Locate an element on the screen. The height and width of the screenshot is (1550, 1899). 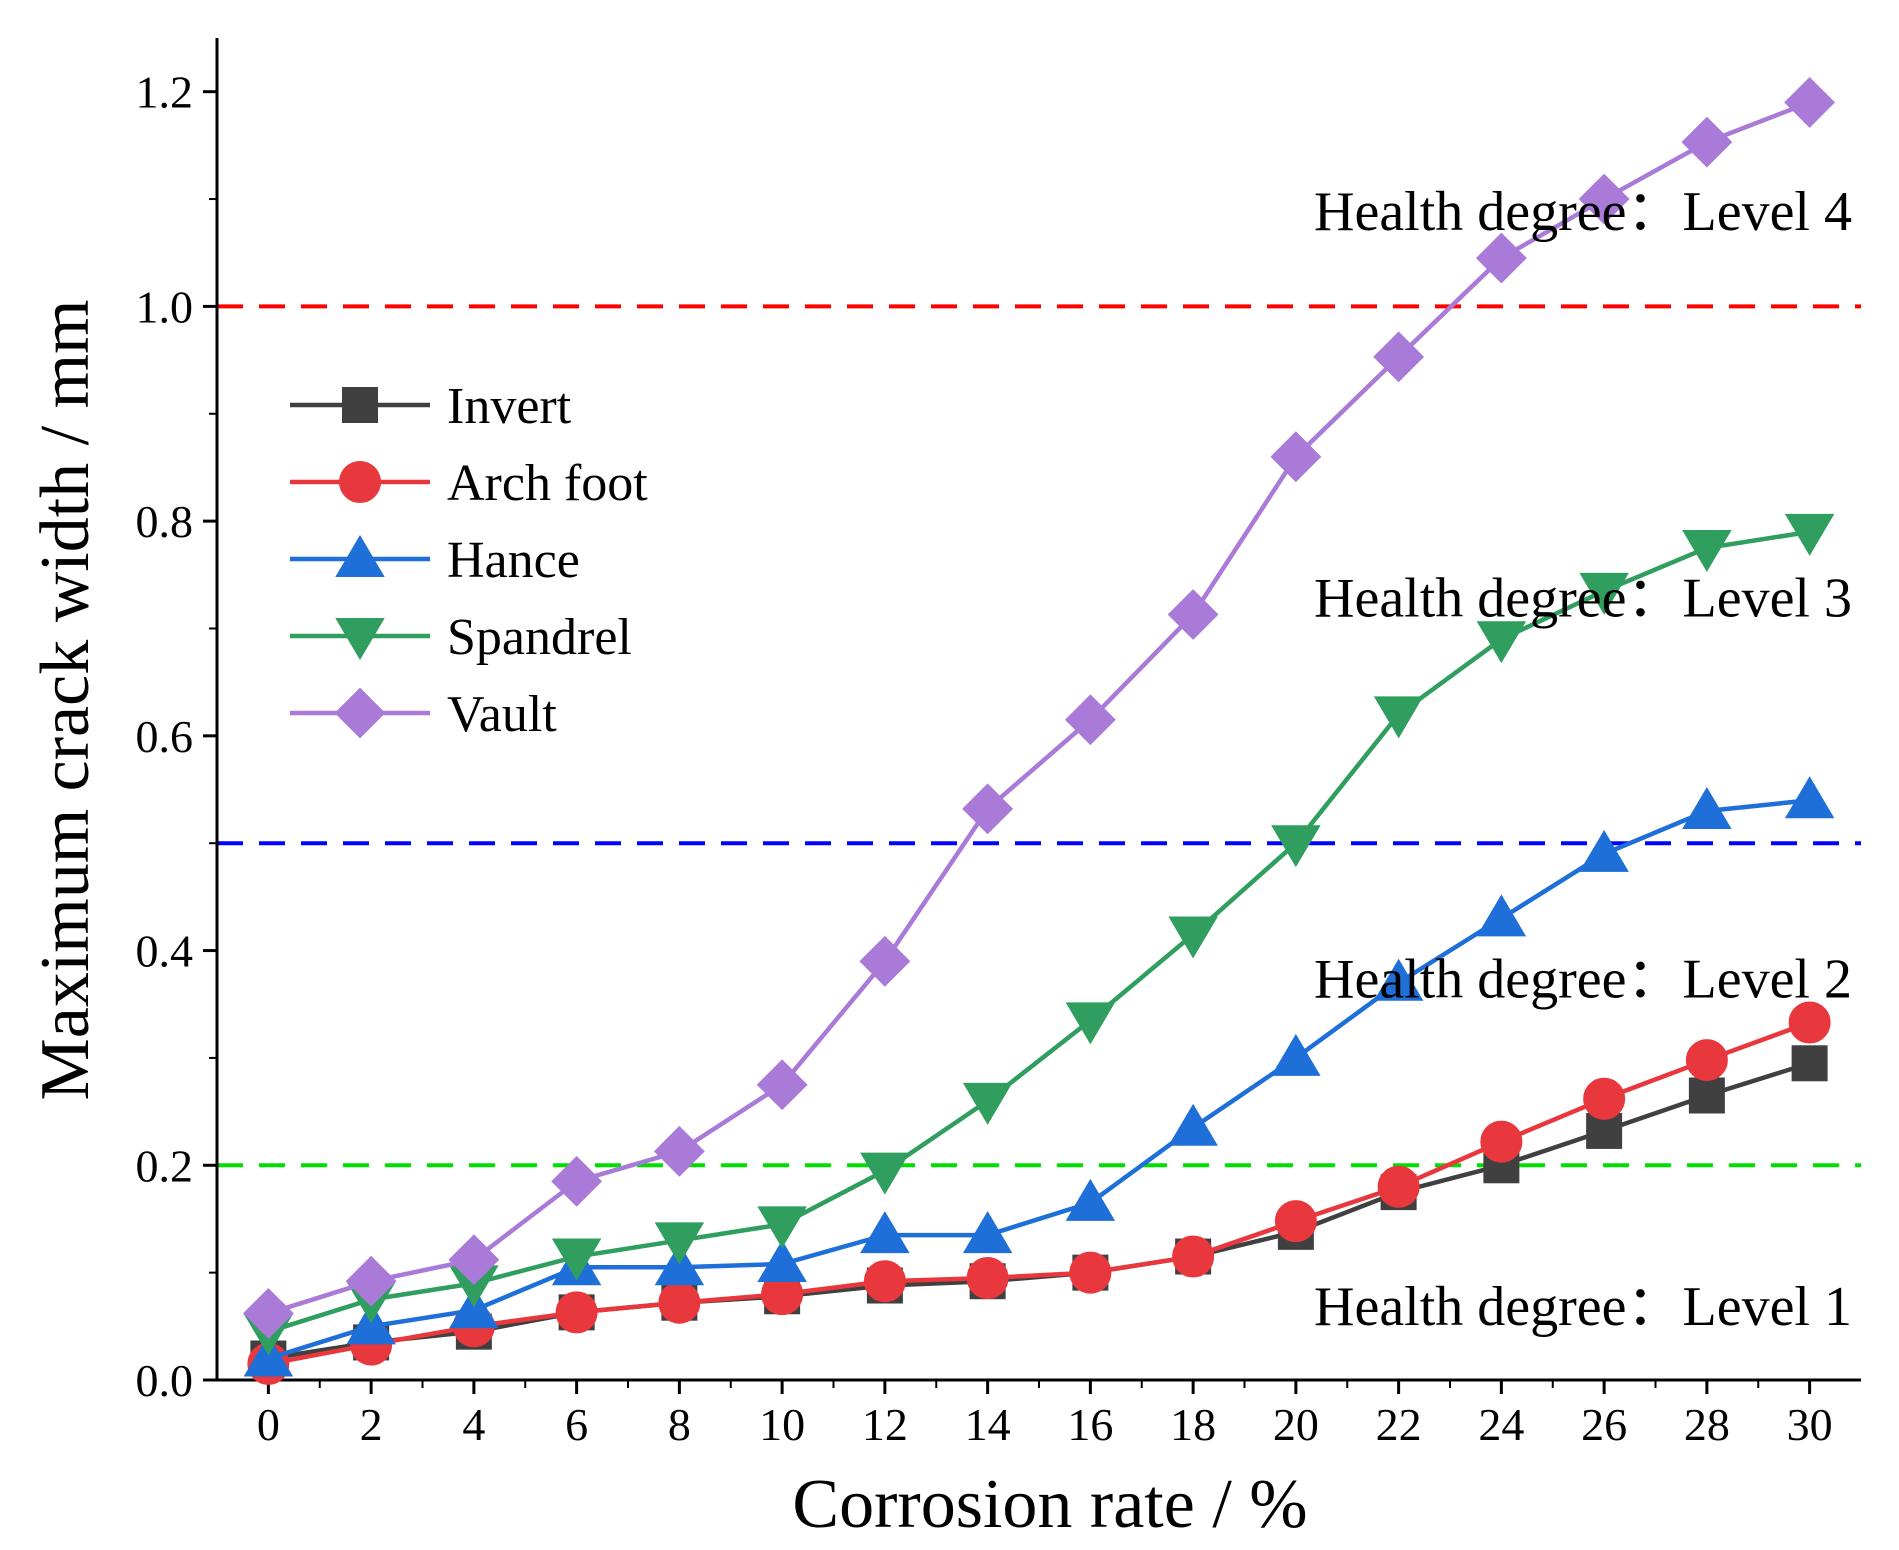
legend-label-arch-foot: Arch foot is located at coordinates (547, 483).